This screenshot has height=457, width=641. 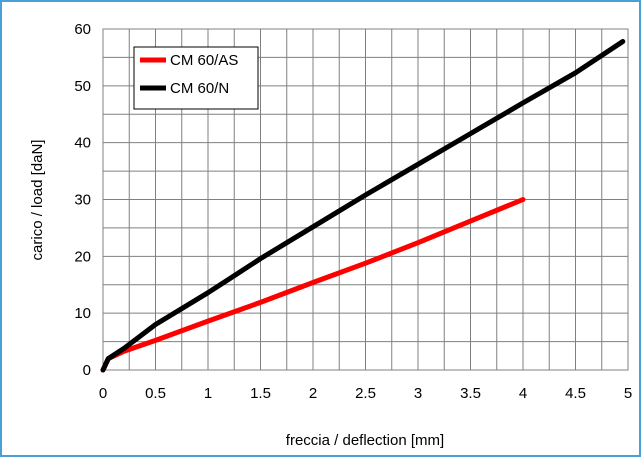 I want to click on x-tick-label: 5, so click(x=628, y=393).